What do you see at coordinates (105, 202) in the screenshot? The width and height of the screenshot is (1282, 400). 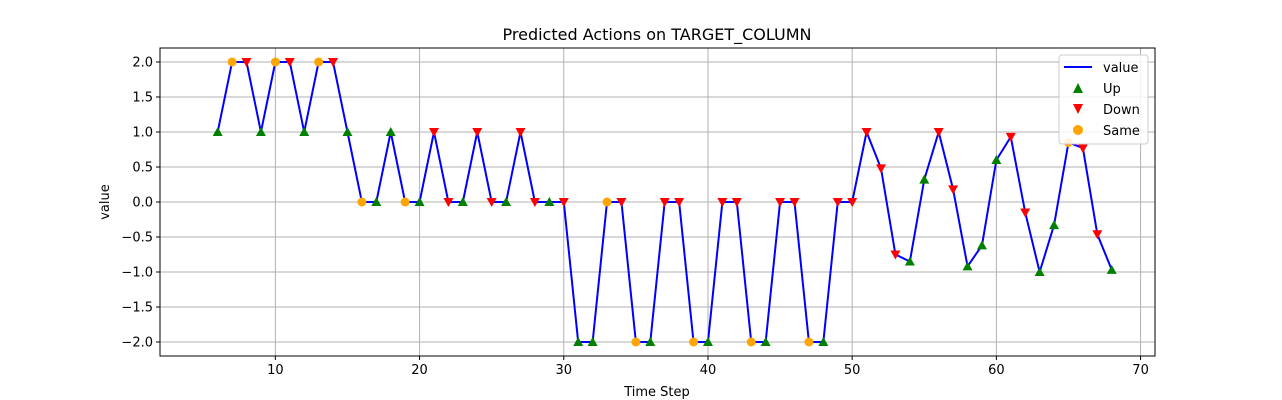 I see `y-axis-title: value` at bounding box center [105, 202].